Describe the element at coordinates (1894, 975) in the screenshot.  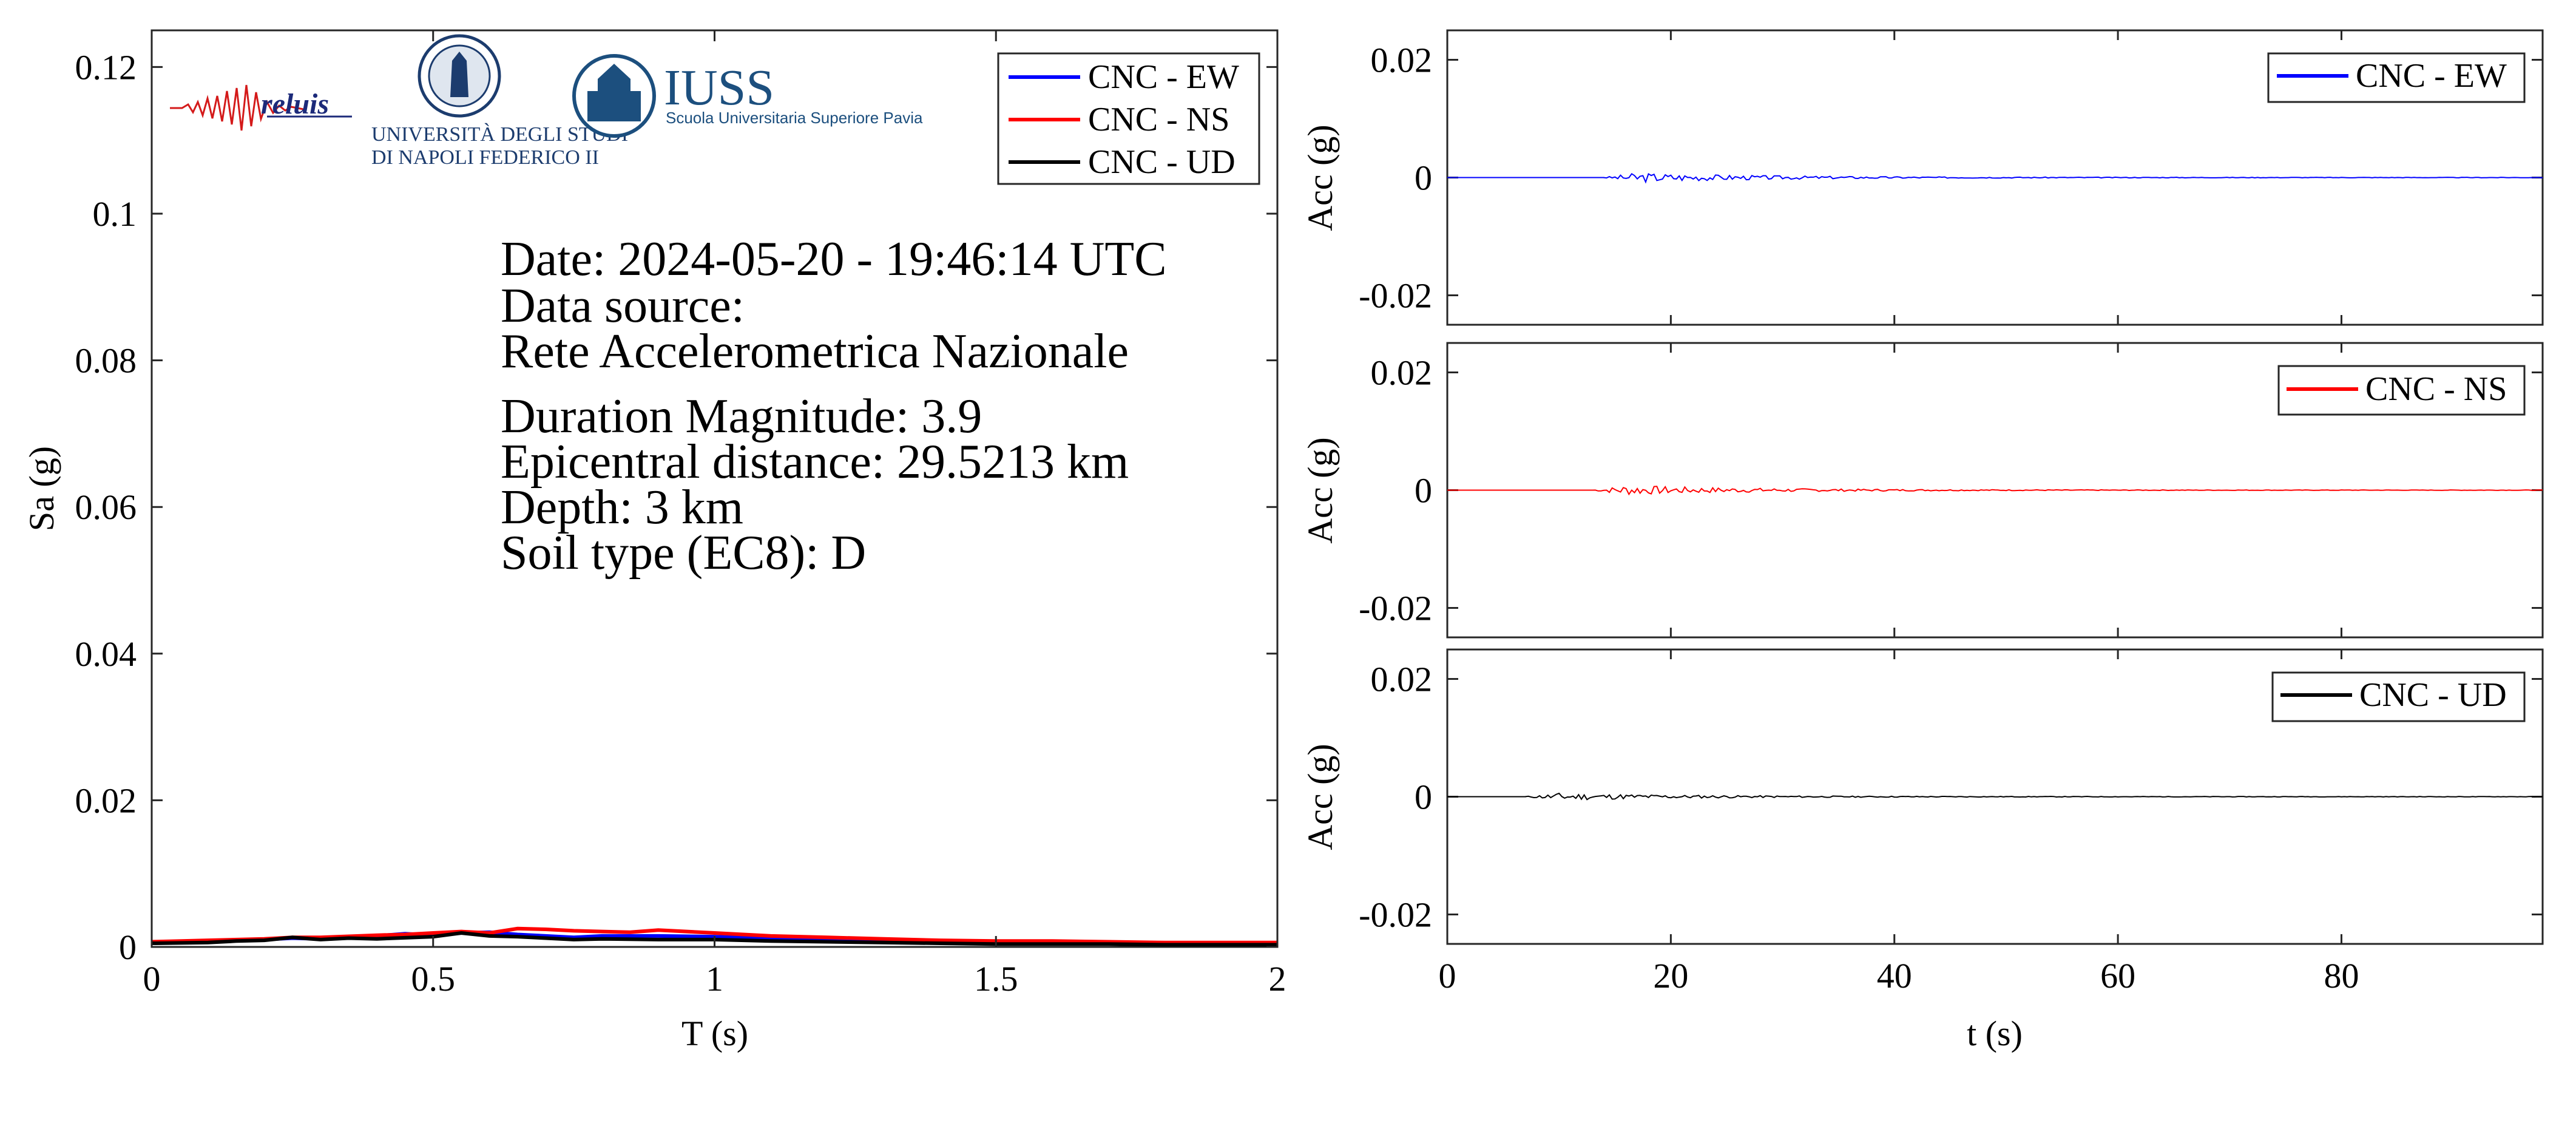
I see `acc-x-tick-label: 40` at that location.